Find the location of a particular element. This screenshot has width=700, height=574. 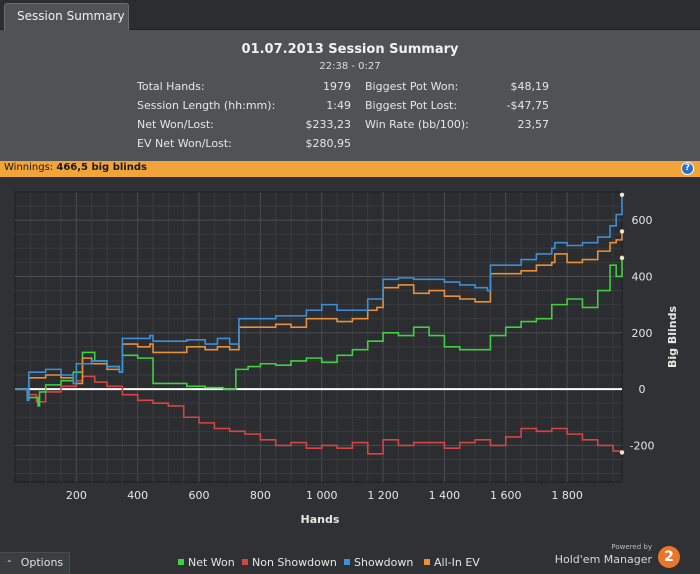

hem-logo-icon: 2 is located at coordinates (669, 557).